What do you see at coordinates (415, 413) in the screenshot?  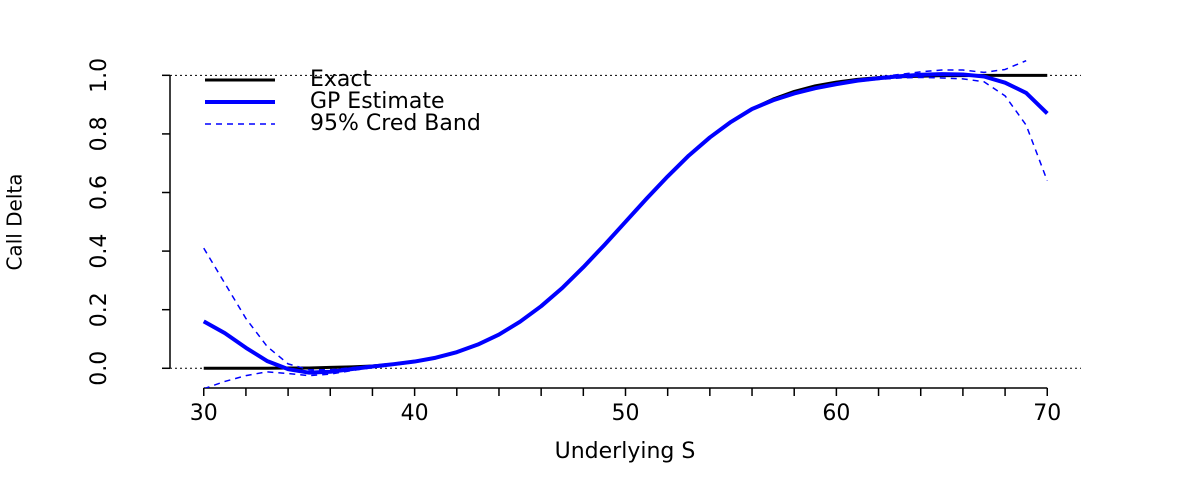 I see `x-tick-label: 40` at bounding box center [415, 413].